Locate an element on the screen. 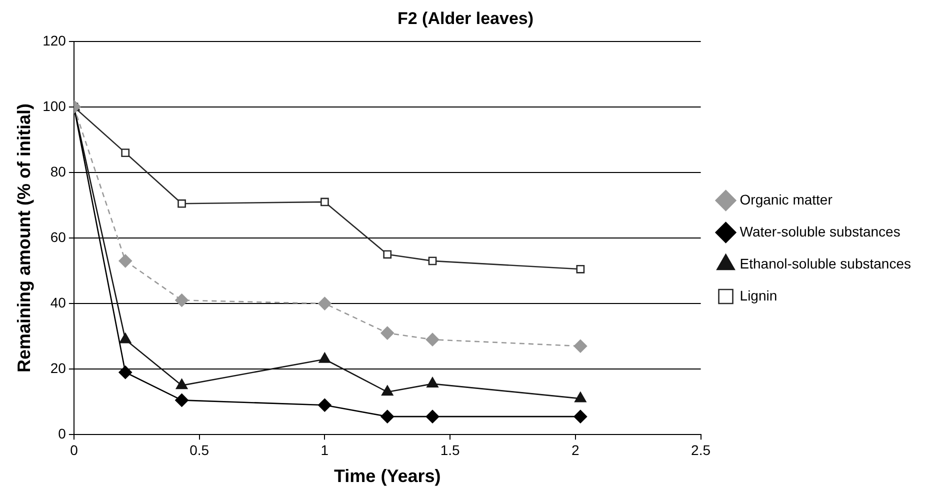  legend-label: Ethanol-soluble substances is located at coordinates (826, 263).